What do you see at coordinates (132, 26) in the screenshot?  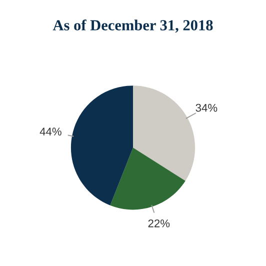 I see `chart-title: As of December 31, 2018` at bounding box center [132, 26].